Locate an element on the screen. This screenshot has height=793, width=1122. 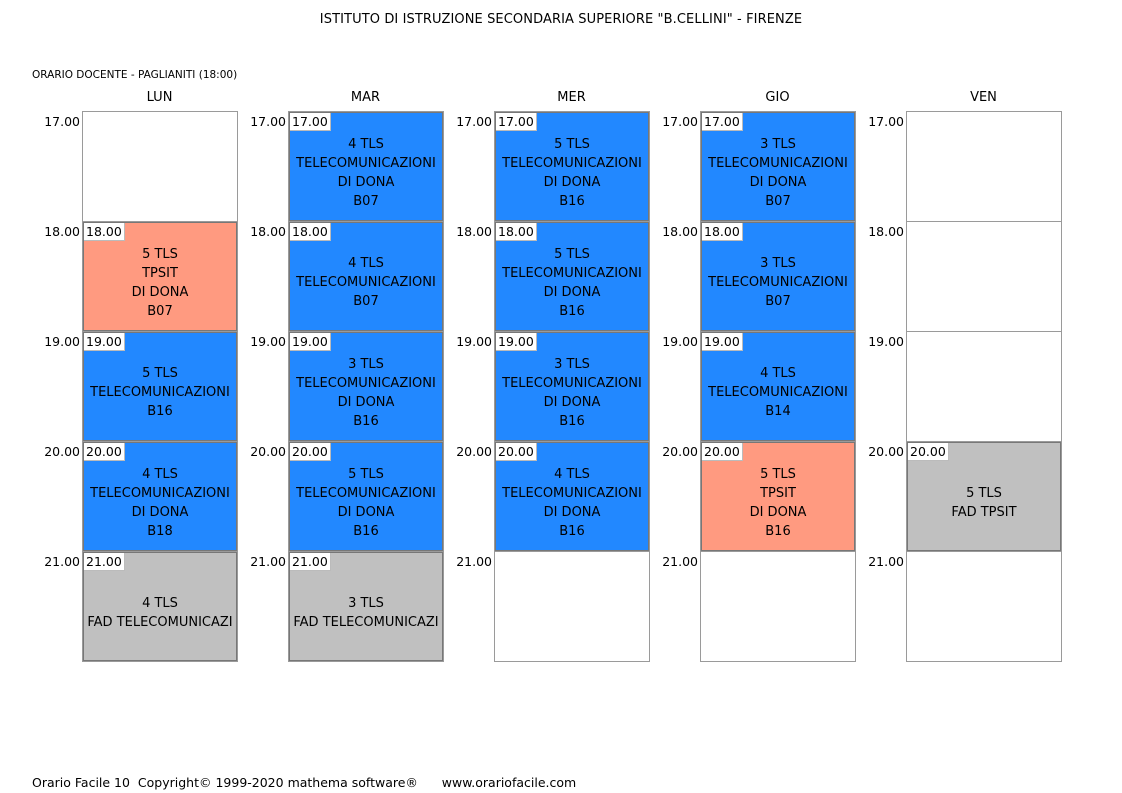
day-header-lun: LUN is located at coordinates (159, 97).